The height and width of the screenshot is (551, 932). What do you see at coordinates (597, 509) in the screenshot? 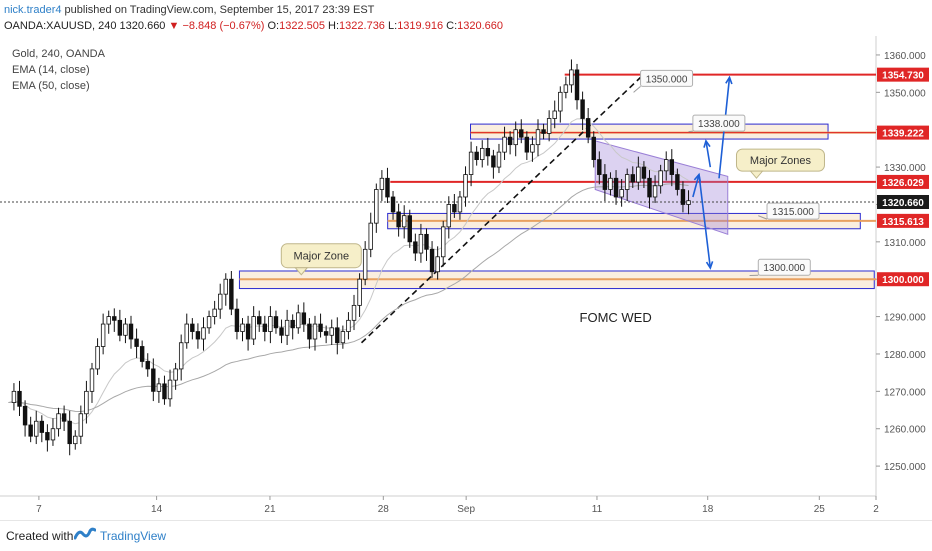
I see `x-tick-label: 11` at bounding box center [597, 509].